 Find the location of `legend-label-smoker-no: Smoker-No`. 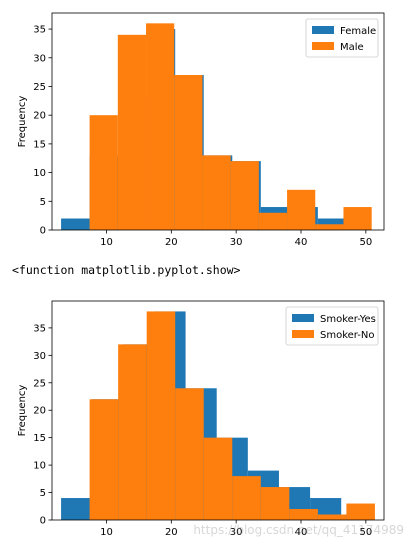

legend-label-smoker-no: Smoker-No is located at coordinates (347, 335).